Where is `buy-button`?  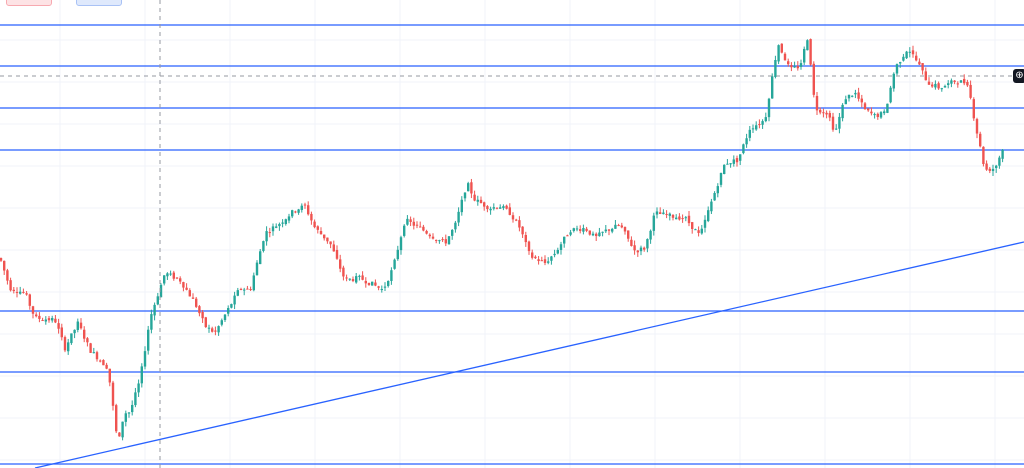 buy-button is located at coordinates (99, 3).